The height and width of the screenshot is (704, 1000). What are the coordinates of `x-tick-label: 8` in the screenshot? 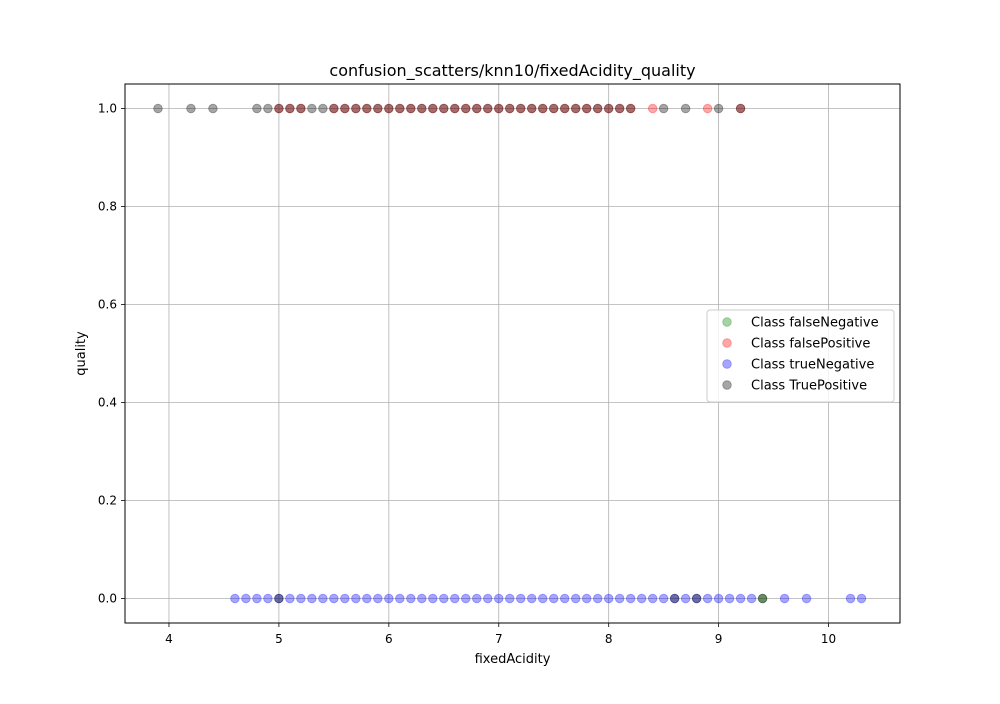 It's located at (609, 639).